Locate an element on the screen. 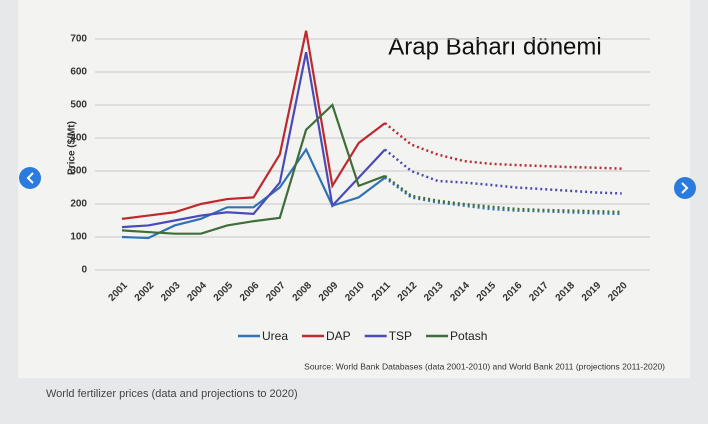  y-tick-label: 400 is located at coordinates (78, 138).